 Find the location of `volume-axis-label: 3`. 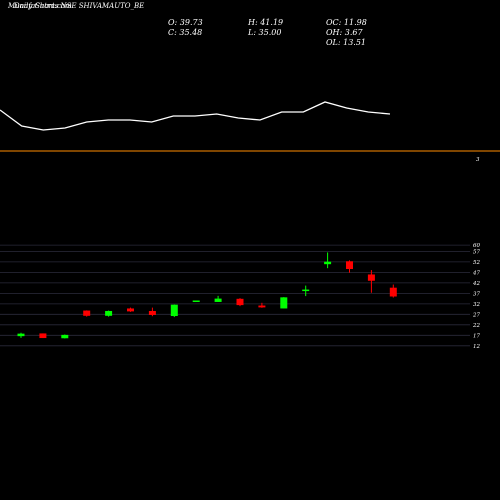

volume-axis-label: 3 is located at coordinates (478, 160).